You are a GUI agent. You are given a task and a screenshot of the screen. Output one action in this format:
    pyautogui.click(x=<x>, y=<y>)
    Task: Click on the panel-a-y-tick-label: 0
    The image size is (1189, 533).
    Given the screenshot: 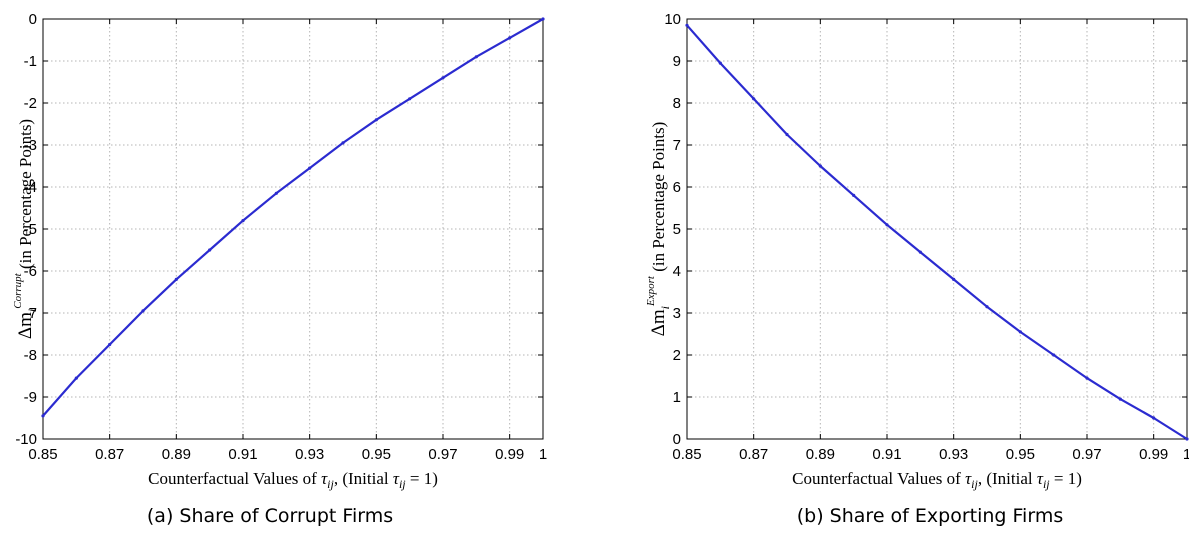 What is the action you would take?
    pyautogui.click(x=33, y=19)
    